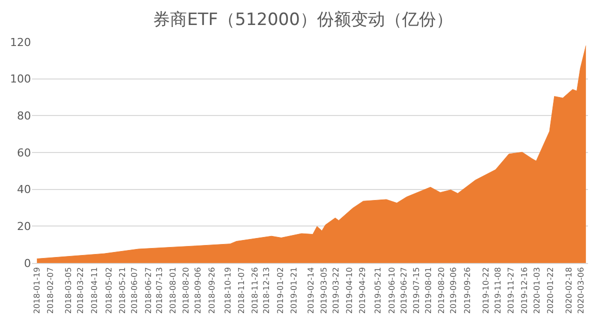 This screenshot has width=606, height=324. I want to click on x-tick-label: 2020-03-06, so click(581, 290).